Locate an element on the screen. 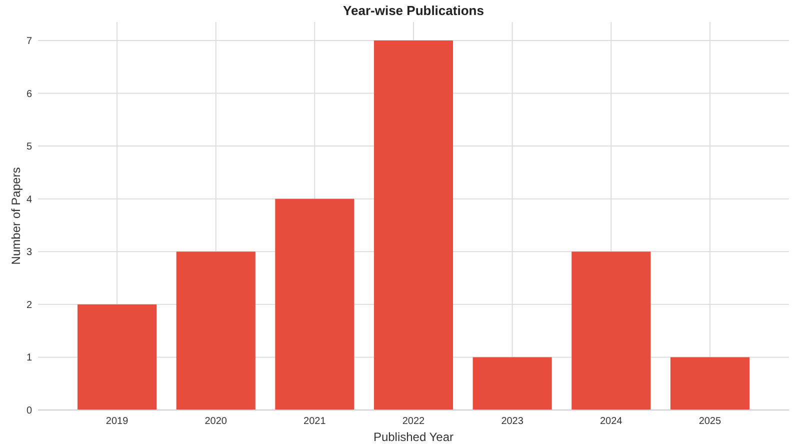 The height and width of the screenshot is (444, 797). y-tick-label: 7 is located at coordinates (29, 41).